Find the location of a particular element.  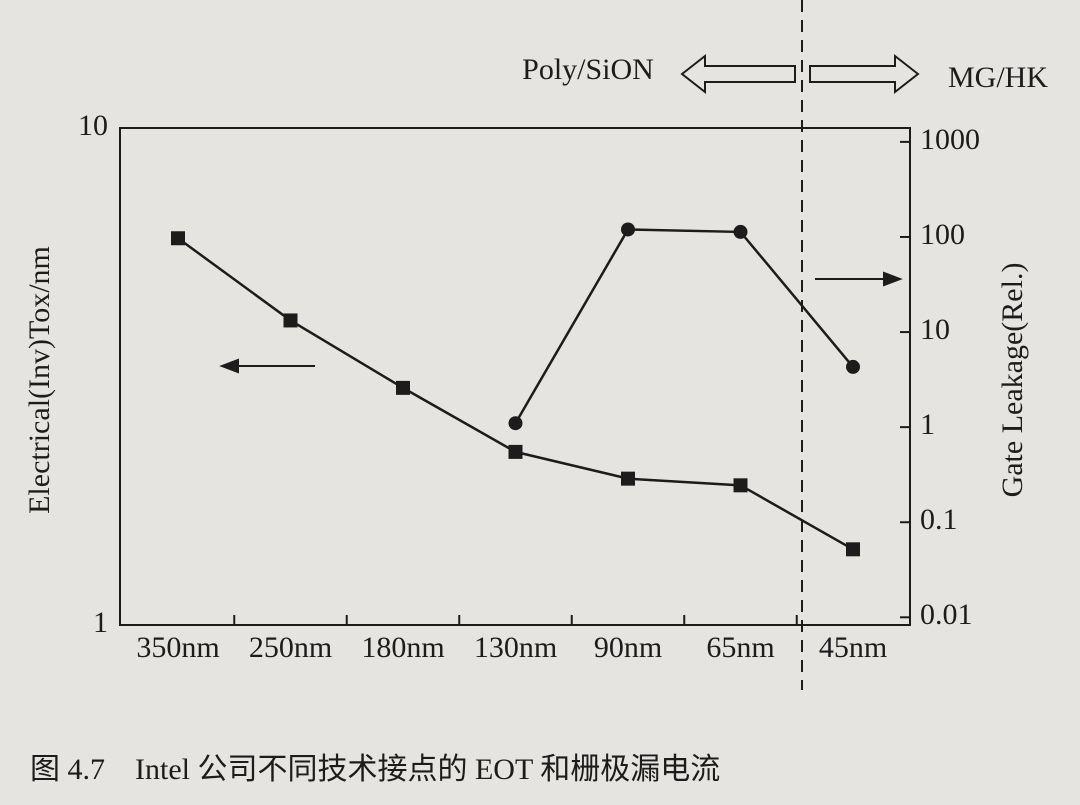

caption: 图 4.7 Intel 公司不同技术接点的 EOT 和栅极漏电流 is located at coordinates (375, 769).